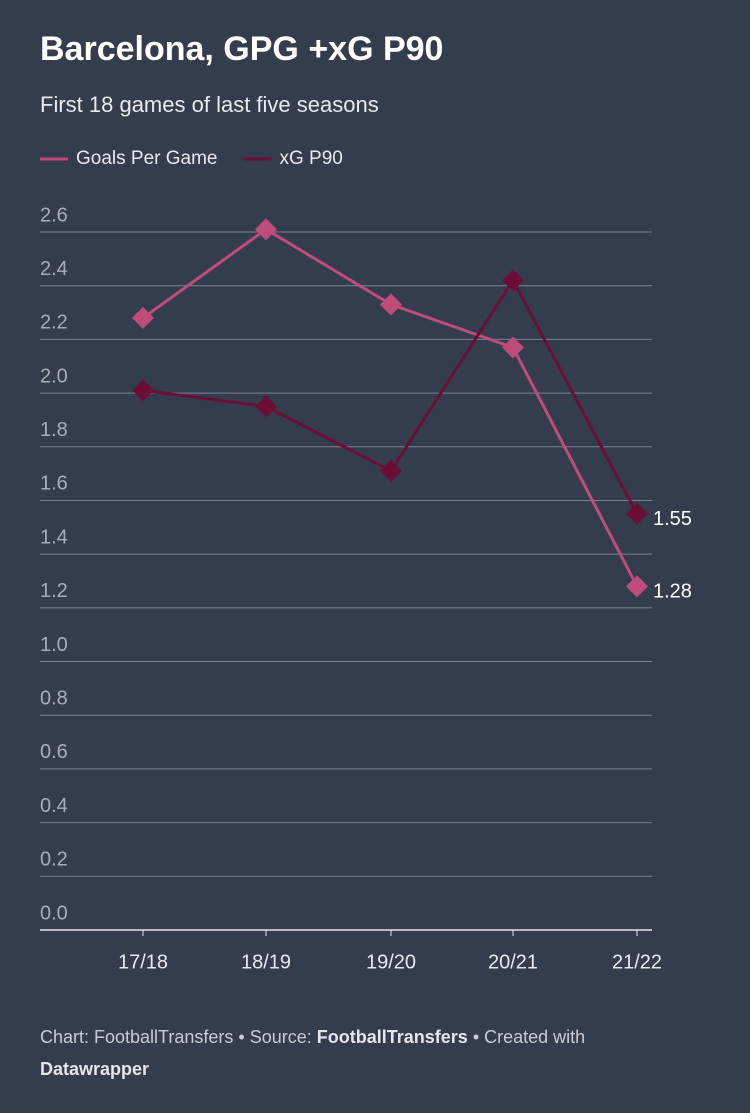 This screenshot has width=750, height=1113. What do you see at coordinates (137, 1037) in the screenshot?
I see `footer-chart: Chart: FootballTransfers` at bounding box center [137, 1037].